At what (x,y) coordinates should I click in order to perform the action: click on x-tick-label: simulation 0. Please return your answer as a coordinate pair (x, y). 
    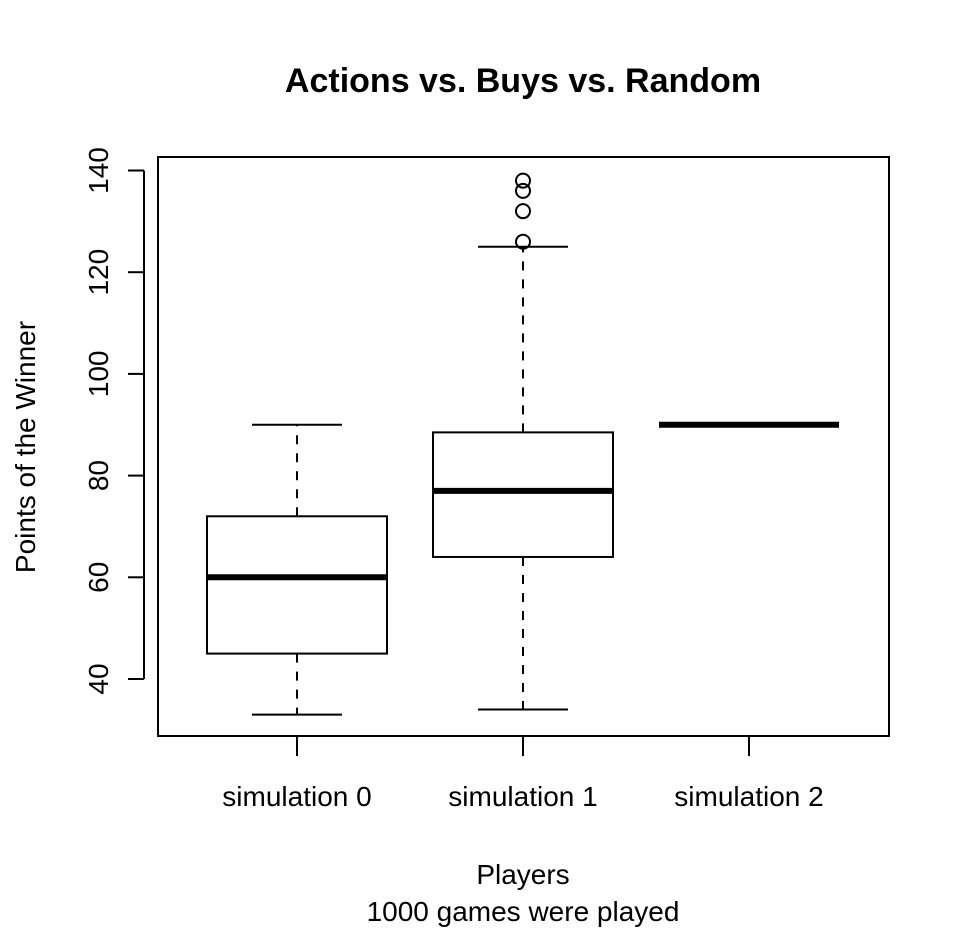
    Looking at the image, I should click on (296, 796).